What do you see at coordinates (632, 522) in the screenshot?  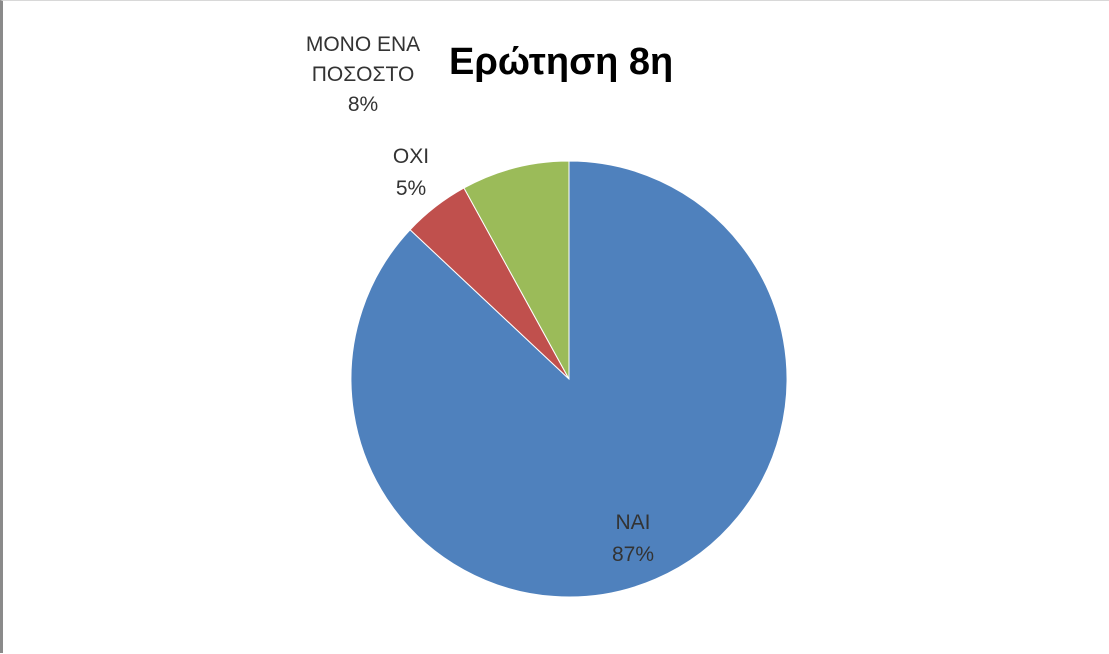 I see `slice-label-line: ΝΑΙ` at bounding box center [632, 522].